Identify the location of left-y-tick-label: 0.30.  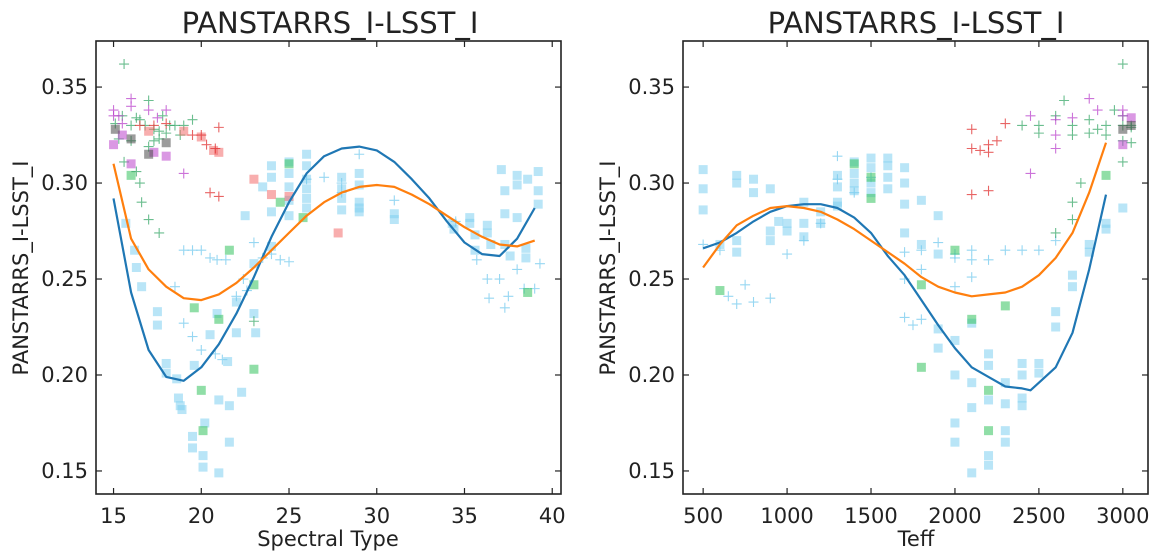
(64, 183).